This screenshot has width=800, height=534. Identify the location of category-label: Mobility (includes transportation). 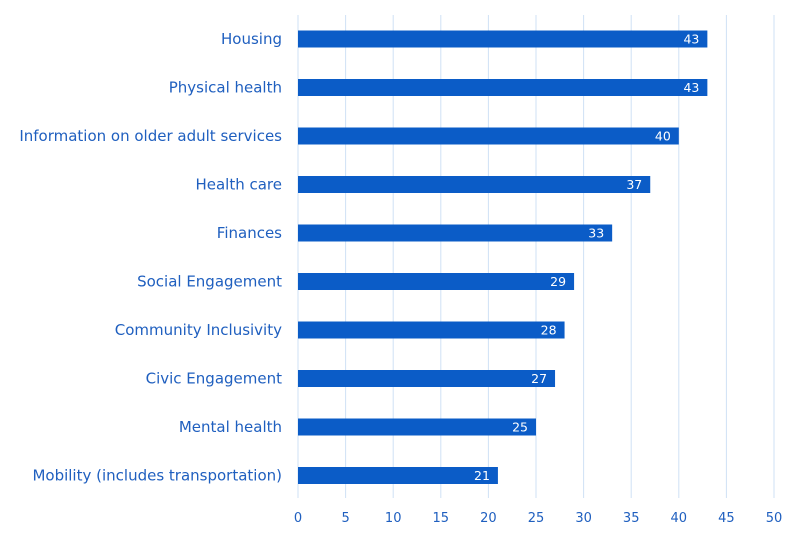
(157, 476).